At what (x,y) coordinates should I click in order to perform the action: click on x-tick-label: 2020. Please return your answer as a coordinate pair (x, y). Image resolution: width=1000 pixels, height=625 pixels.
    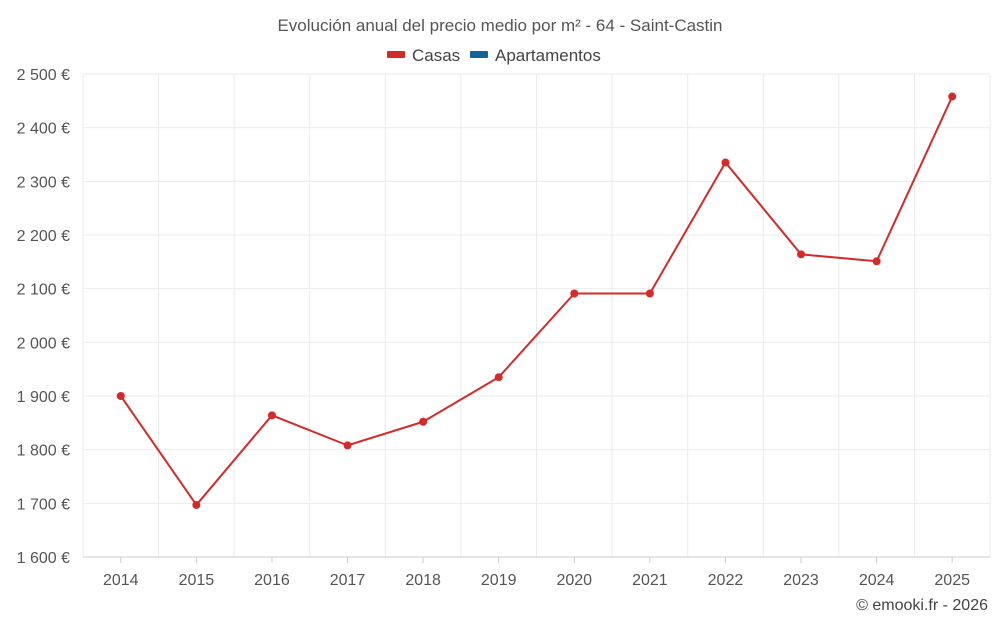
    Looking at the image, I should click on (574, 580).